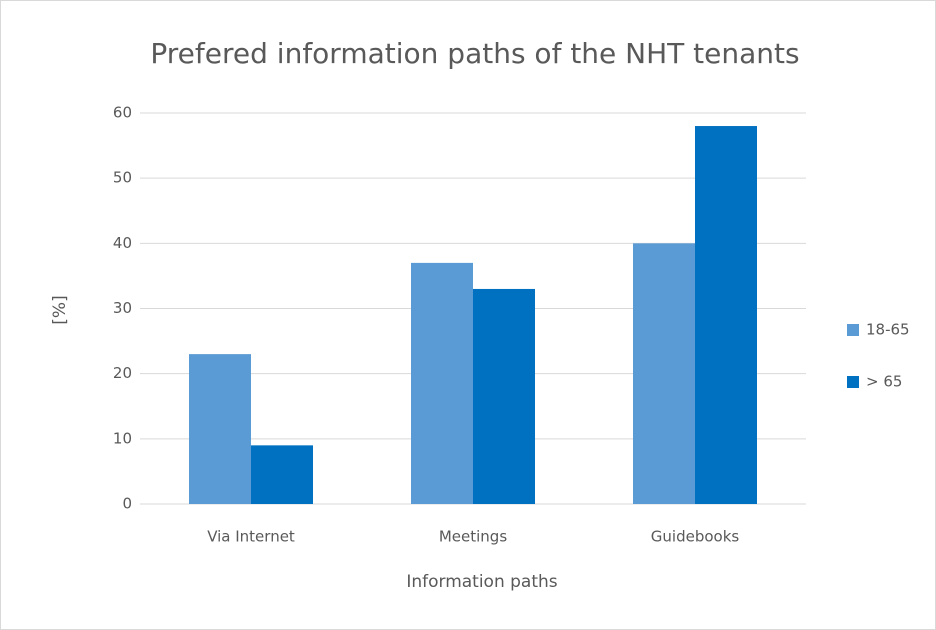 The image size is (936, 630). Describe the element at coordinates (122, 308) in the screenshot. I see `y-tick-label: 30` at that location.